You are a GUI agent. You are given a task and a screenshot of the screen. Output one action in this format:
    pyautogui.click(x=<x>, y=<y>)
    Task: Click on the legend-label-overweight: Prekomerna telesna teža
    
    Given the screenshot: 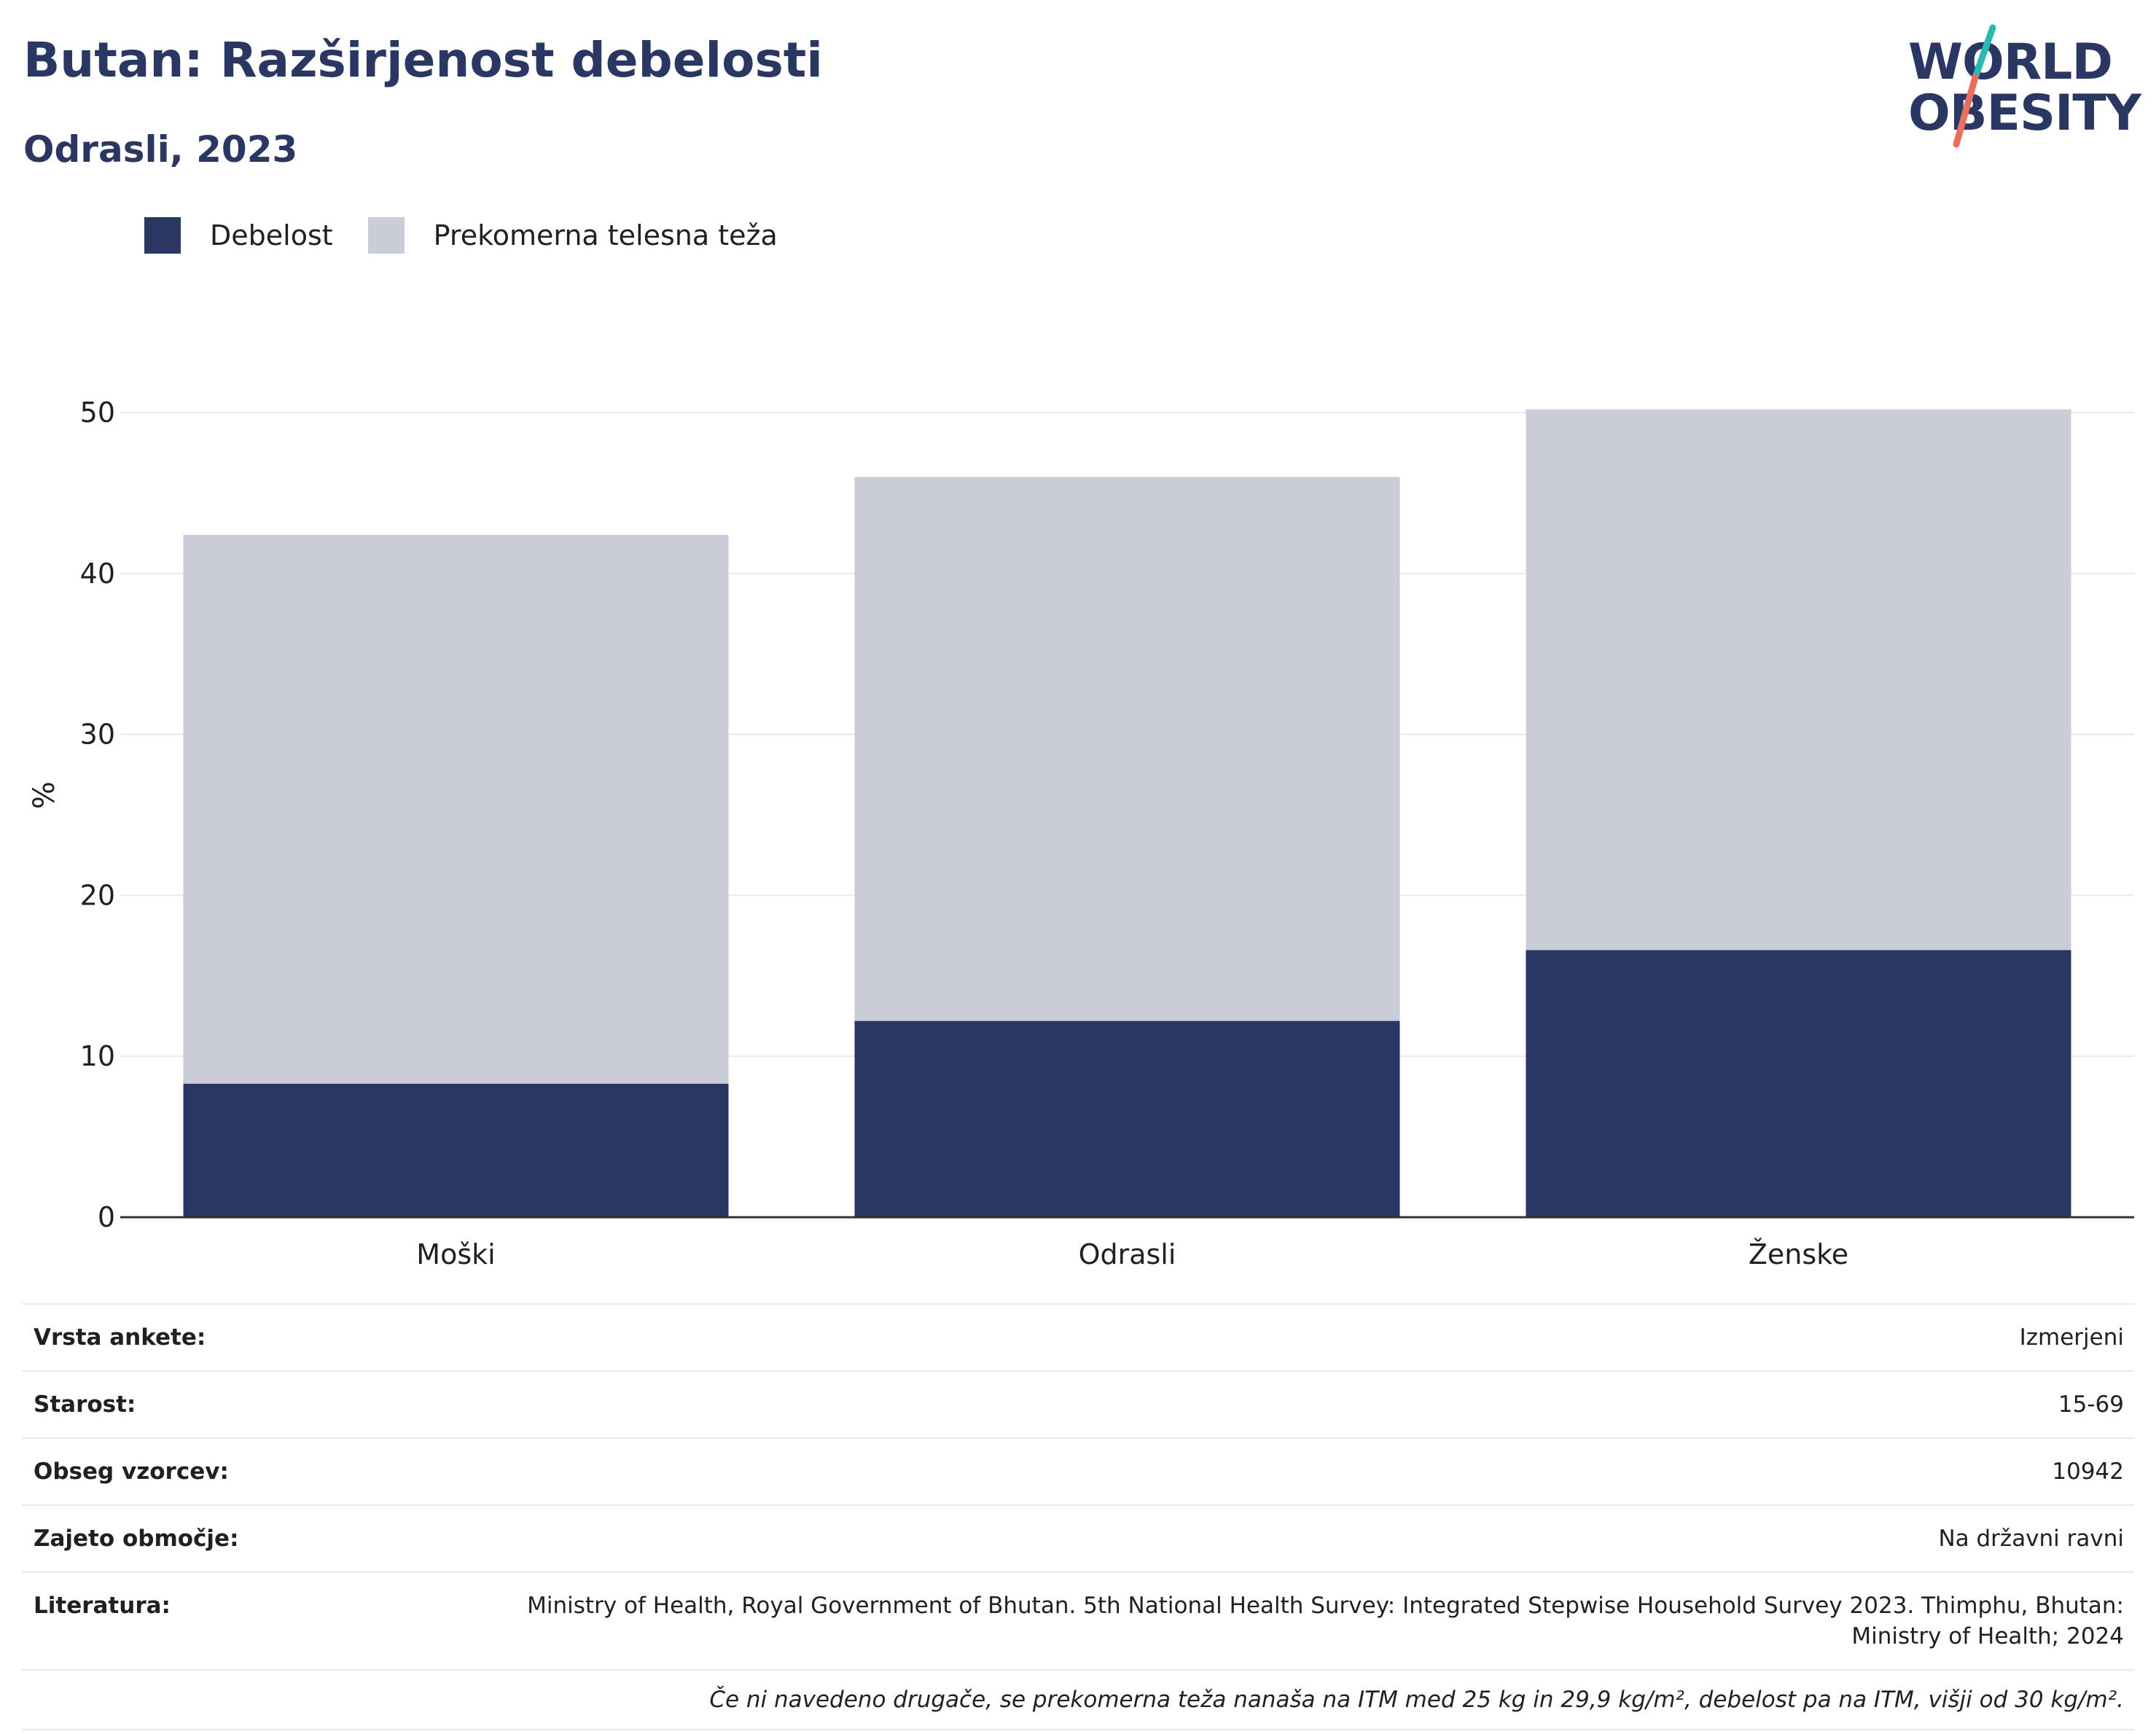 What is the action you would take?
    pyautogui.click(x=605, y=235)
    